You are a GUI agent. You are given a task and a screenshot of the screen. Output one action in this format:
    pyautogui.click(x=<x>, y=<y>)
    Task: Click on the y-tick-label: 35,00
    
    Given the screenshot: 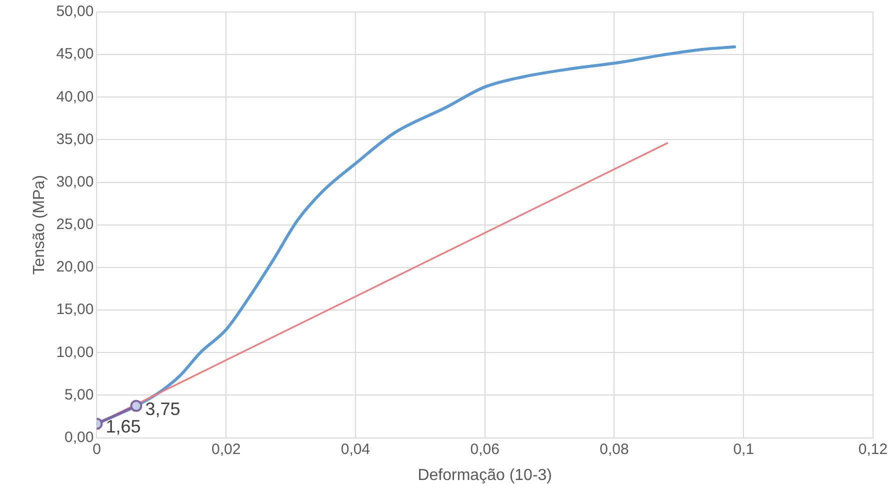 What is the action you would take?
    pyautogui.click(x=75, y=139)
    